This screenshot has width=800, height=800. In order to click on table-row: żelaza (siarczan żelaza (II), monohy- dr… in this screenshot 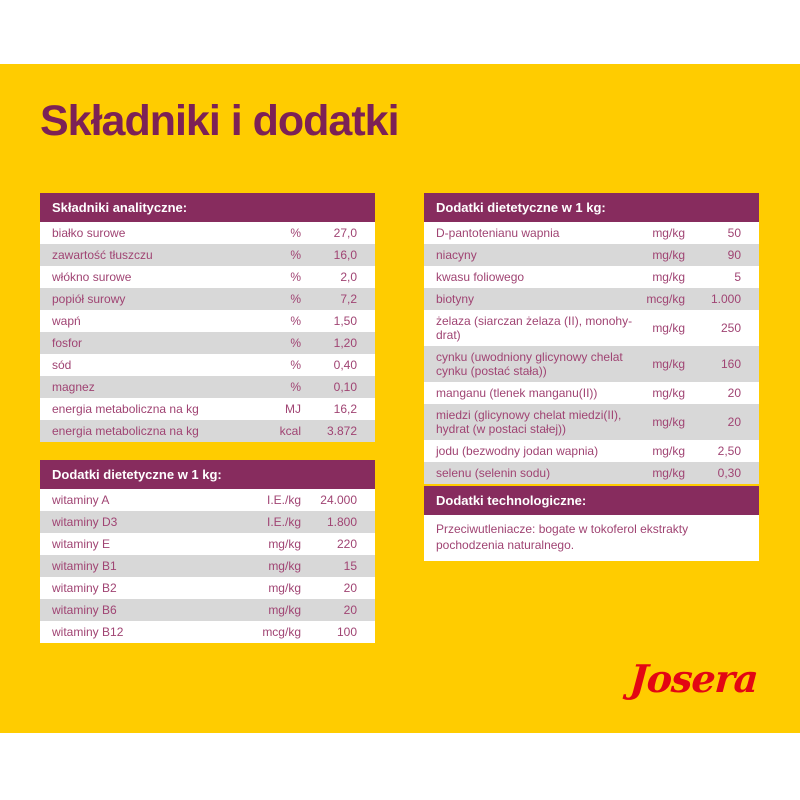, I will do `click(591, 328)`.